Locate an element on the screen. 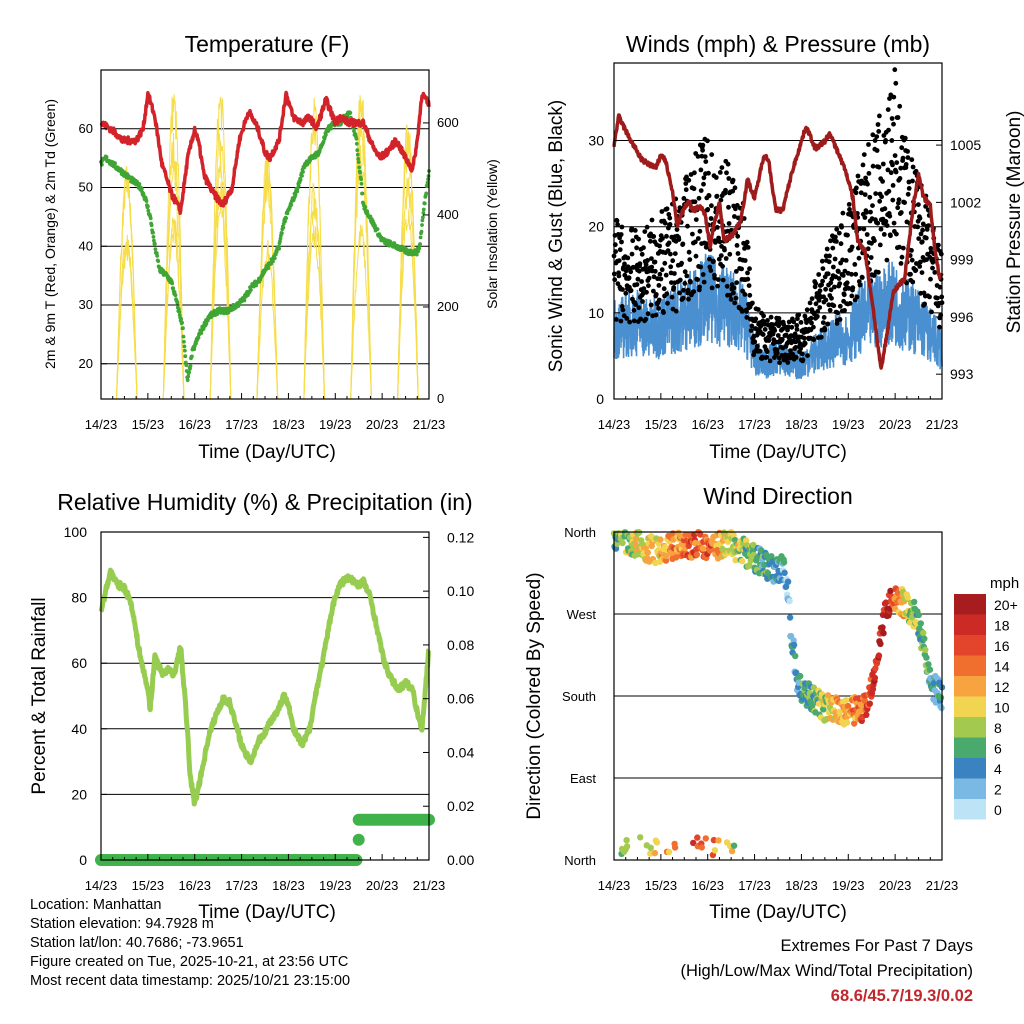 This screenshot has width=1024, height=1024. direction-xtick-label: 20/23 is located at coordinates (895, 885).